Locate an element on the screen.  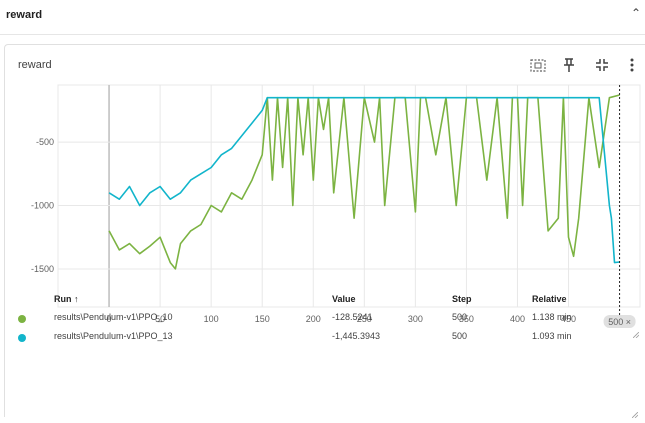
x-tick-label: 250 is located at coordinates (364, 319).